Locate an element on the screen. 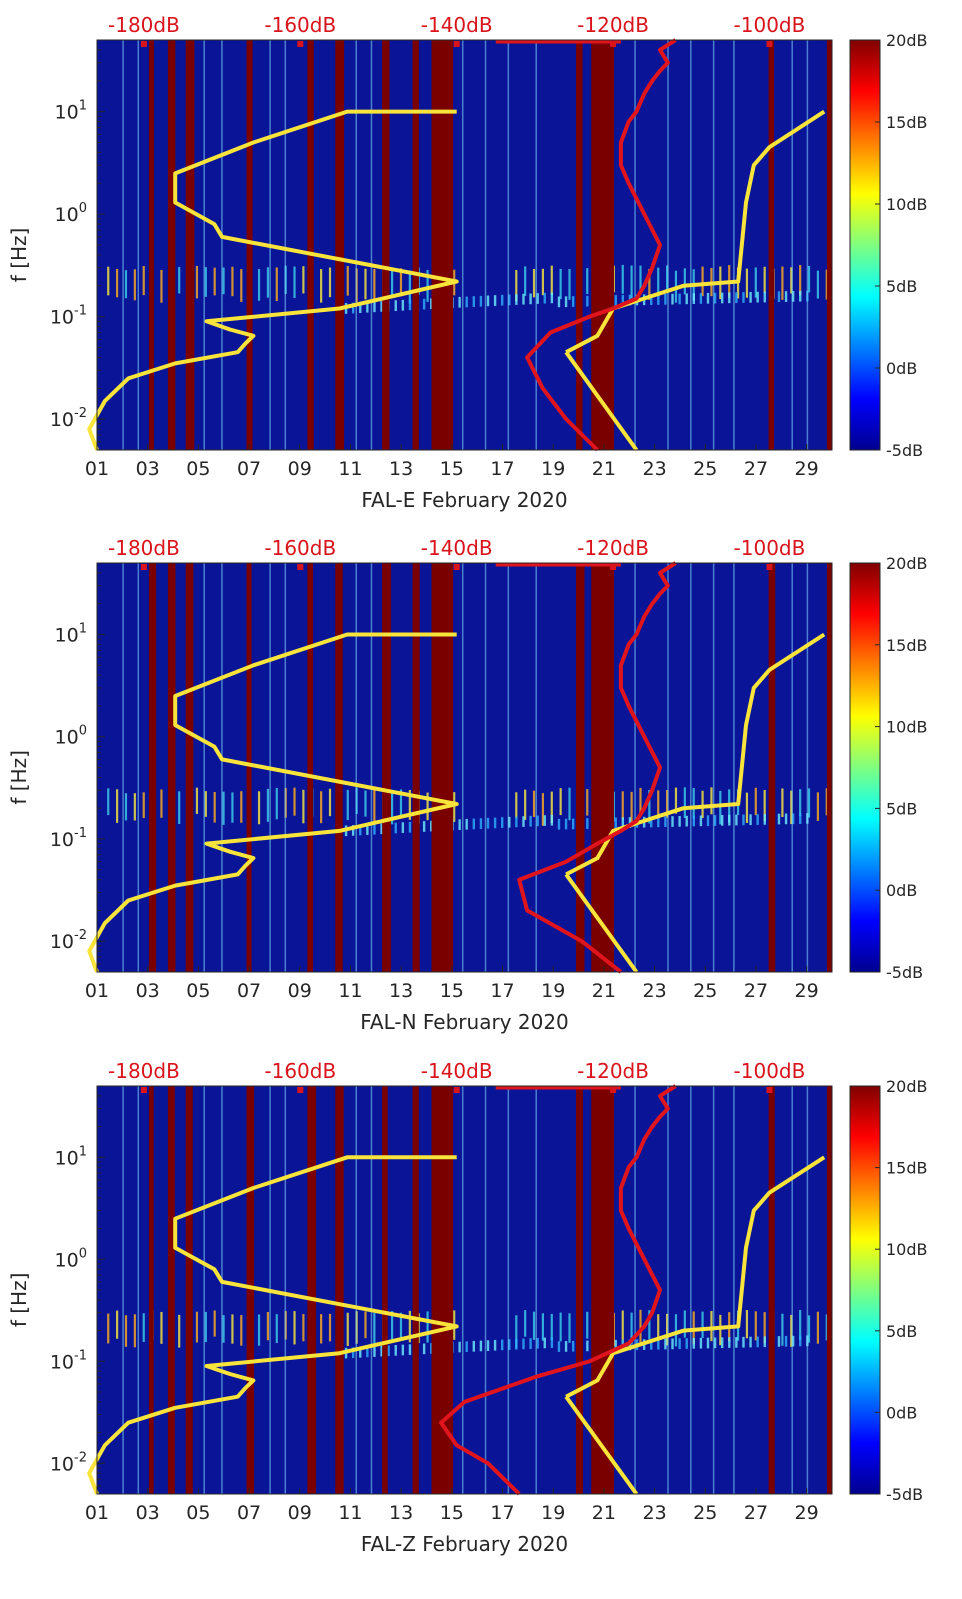 The height and width of the screenshot is (1599, 962). x-tick-label: 23 is located at coordinates (654, 469).